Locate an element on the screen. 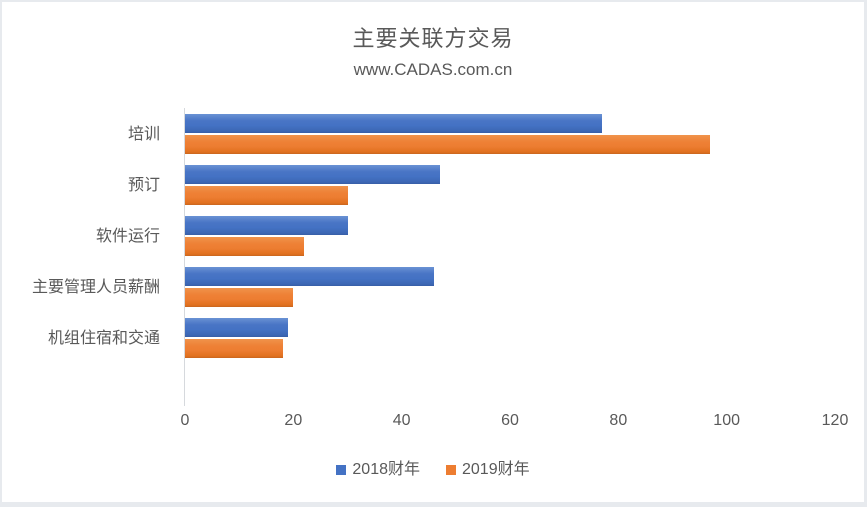 The image size is (867, 507). legend-label: 2018财年 is located at coordinates (386, 469).